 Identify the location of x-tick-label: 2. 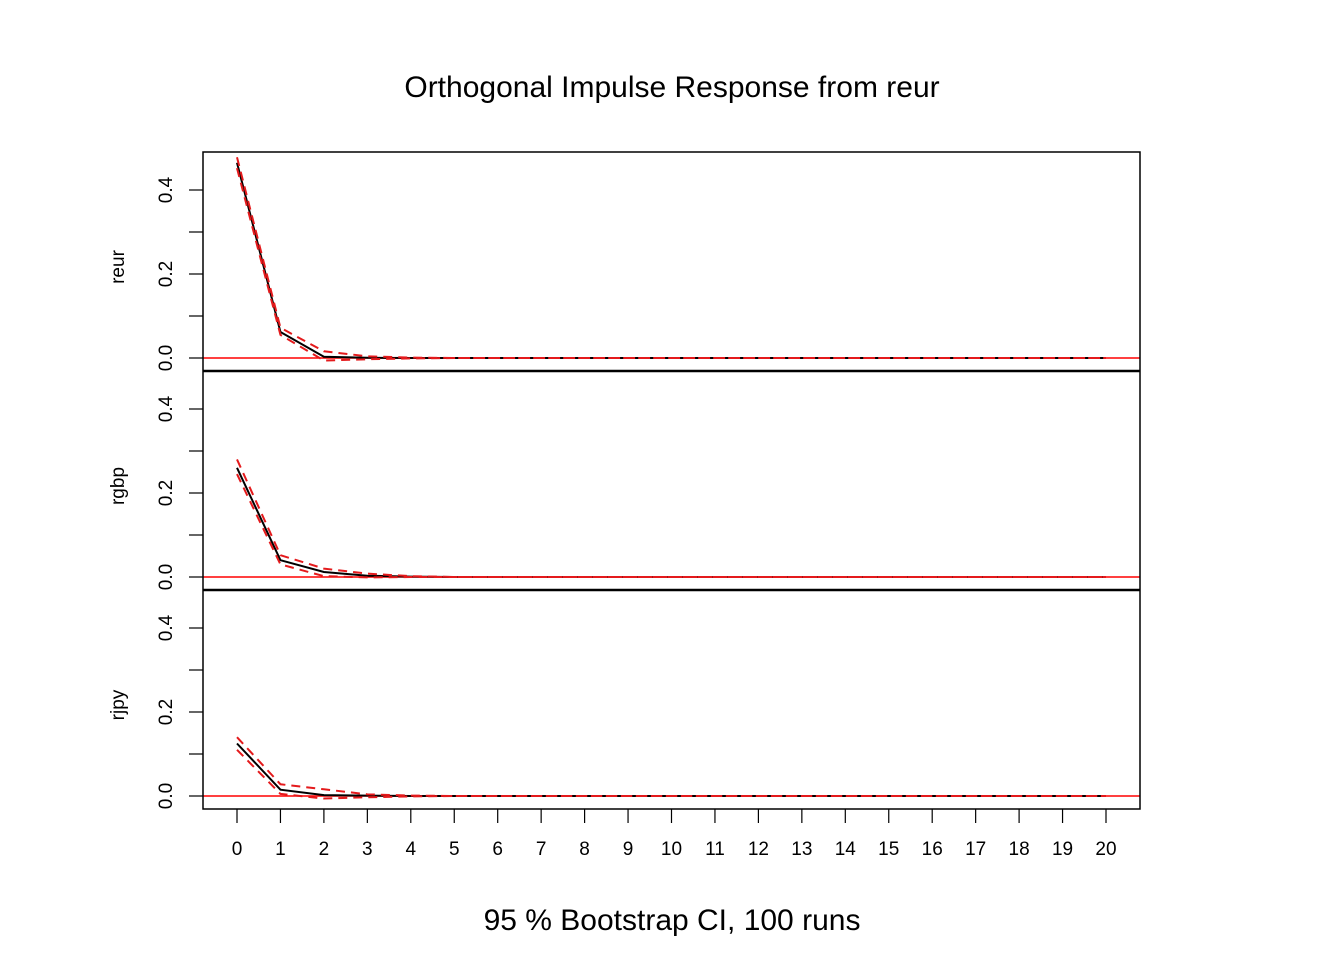
(324, 849).